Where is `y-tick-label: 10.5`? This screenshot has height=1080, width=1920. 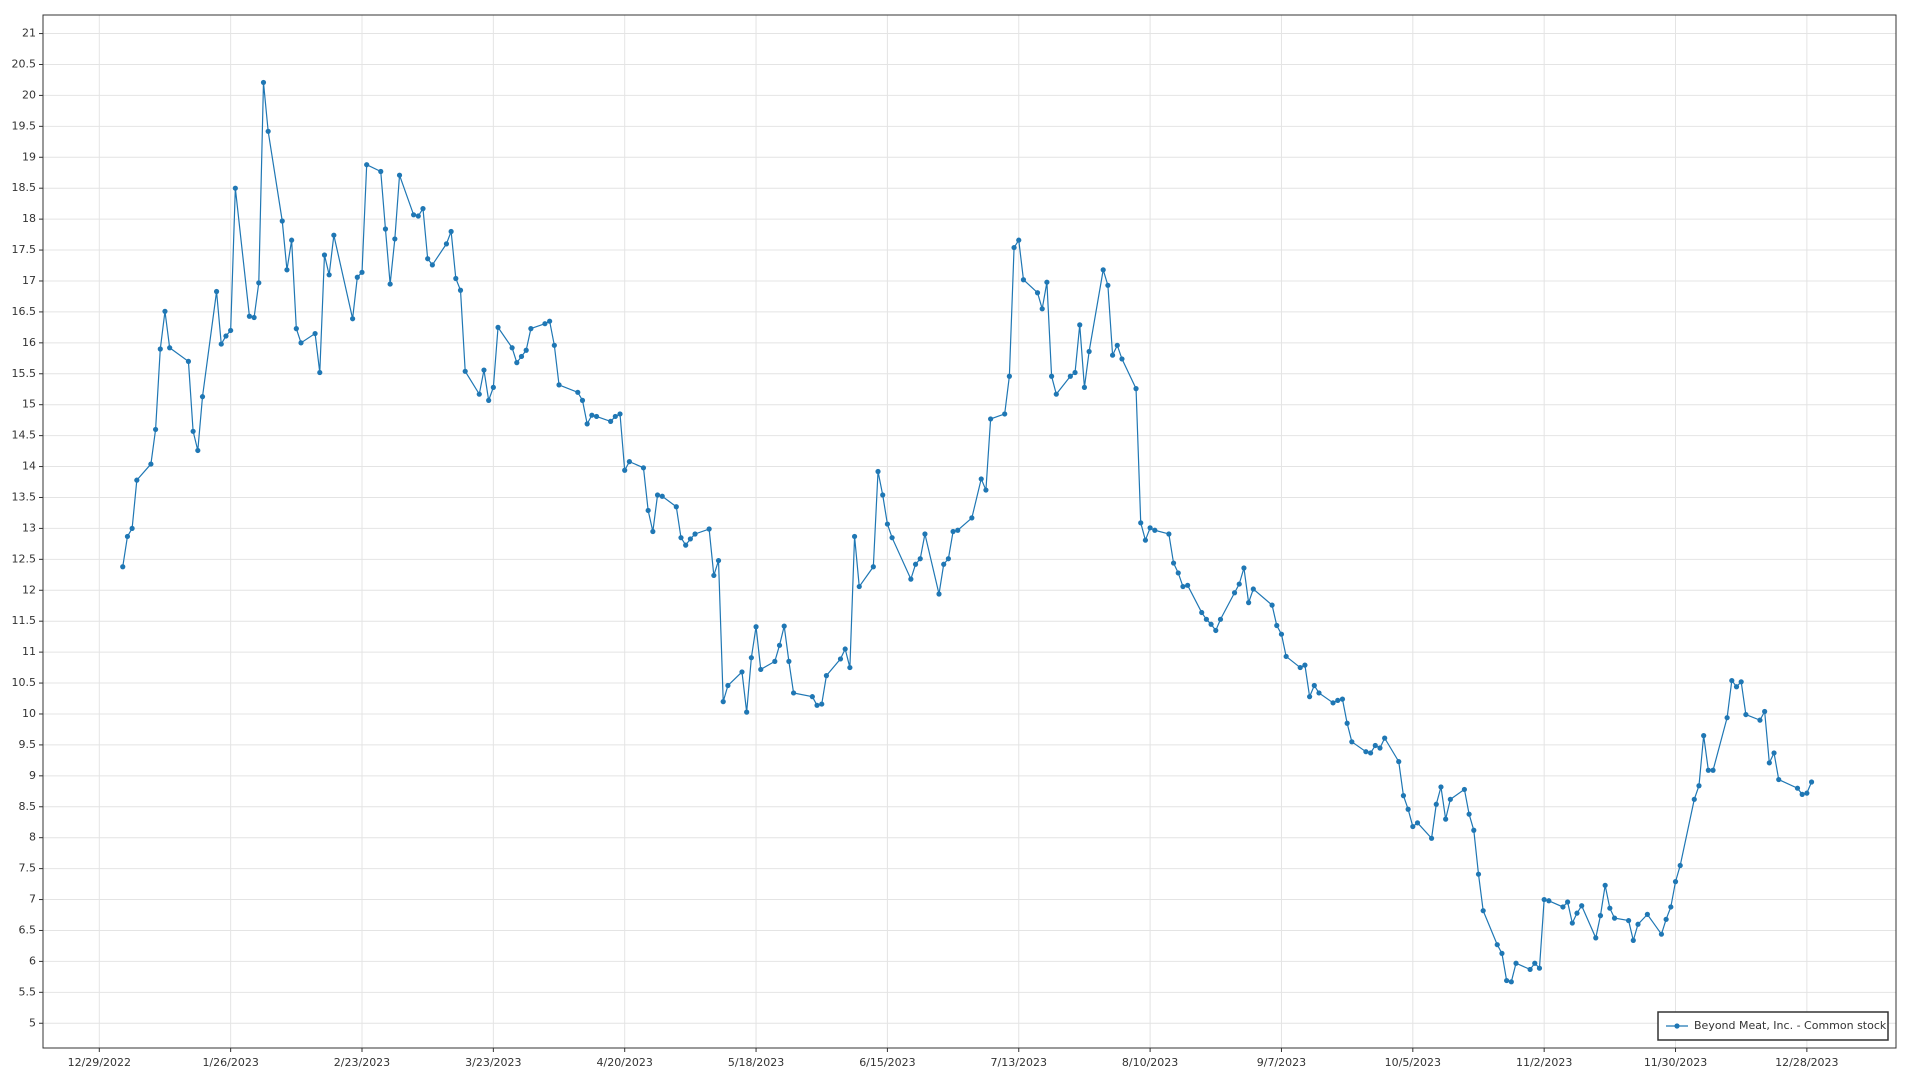
y-tick-label: 10.5 is located at coordinates (24, 682).